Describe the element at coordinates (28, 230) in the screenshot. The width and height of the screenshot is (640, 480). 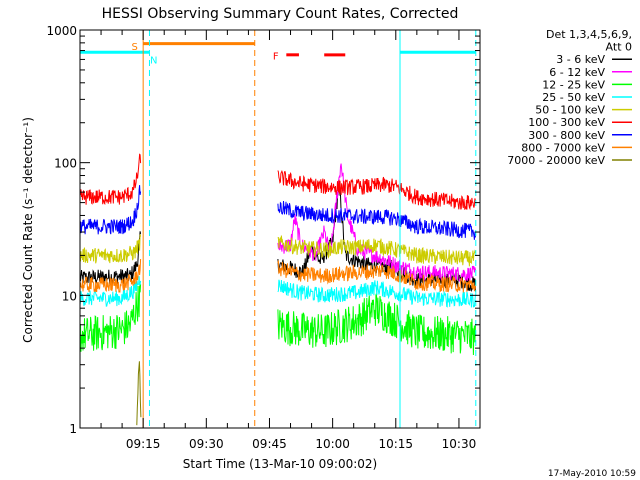
I see `y-axis-label: Corrected Count Rate (s⁻¹ detector⁻¹)` at that location.